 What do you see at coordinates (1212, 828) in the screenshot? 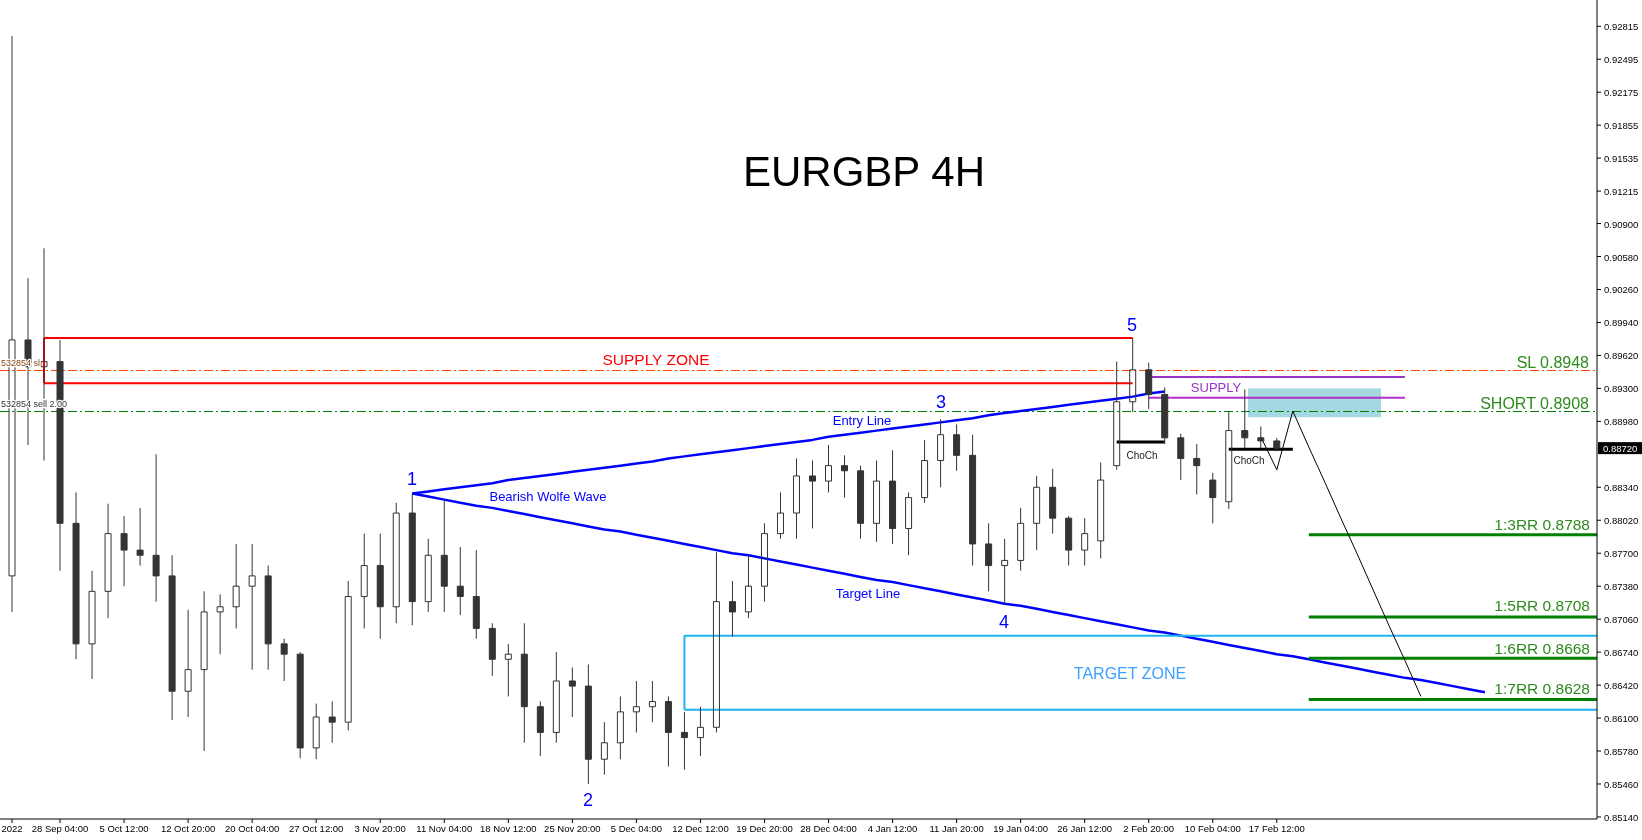
I see `x-tick-label: 10 Feb 04:00` at bounding box center [1212, 828].